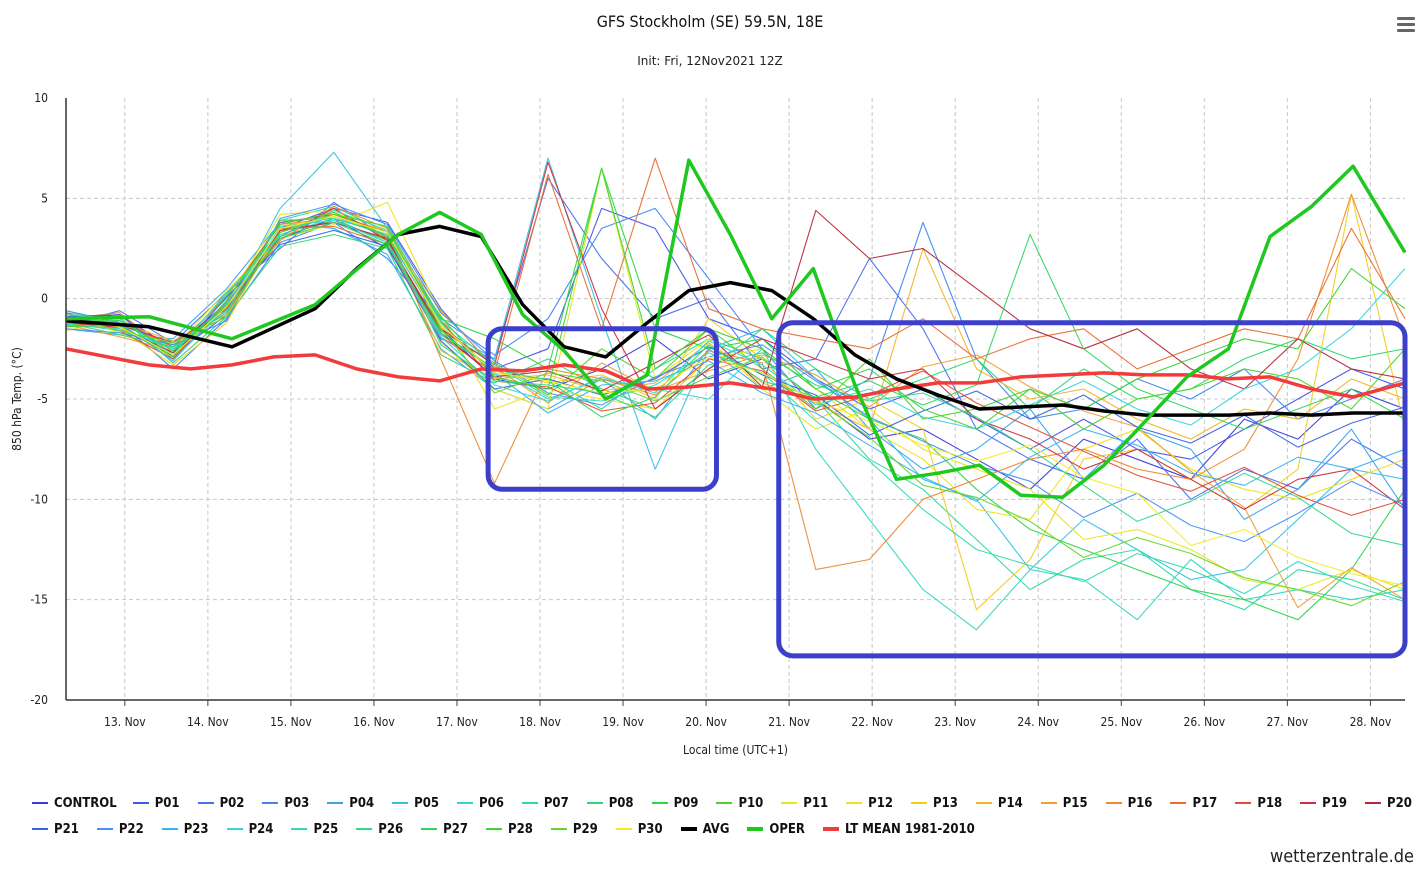  I want to click on x-tick-label: 23. Nov, so click(955, 722).